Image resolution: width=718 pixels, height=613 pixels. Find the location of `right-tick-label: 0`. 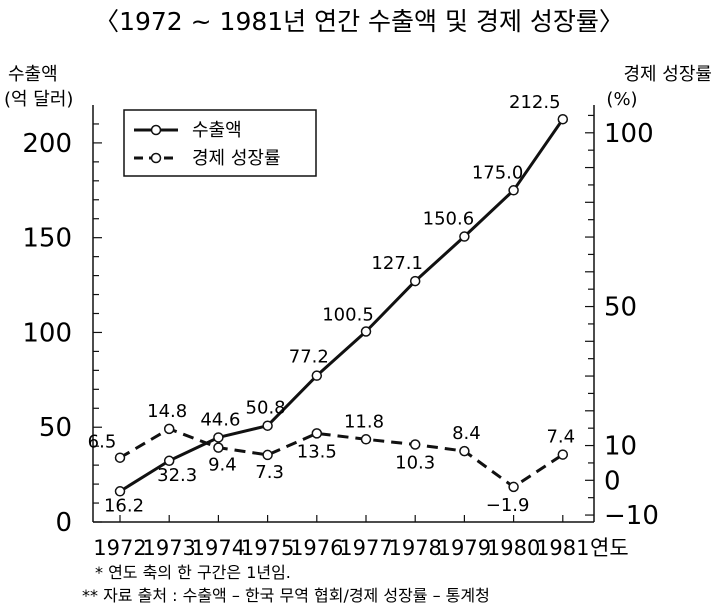

right-tick-label: 0 is located at coordinates (612, 481).